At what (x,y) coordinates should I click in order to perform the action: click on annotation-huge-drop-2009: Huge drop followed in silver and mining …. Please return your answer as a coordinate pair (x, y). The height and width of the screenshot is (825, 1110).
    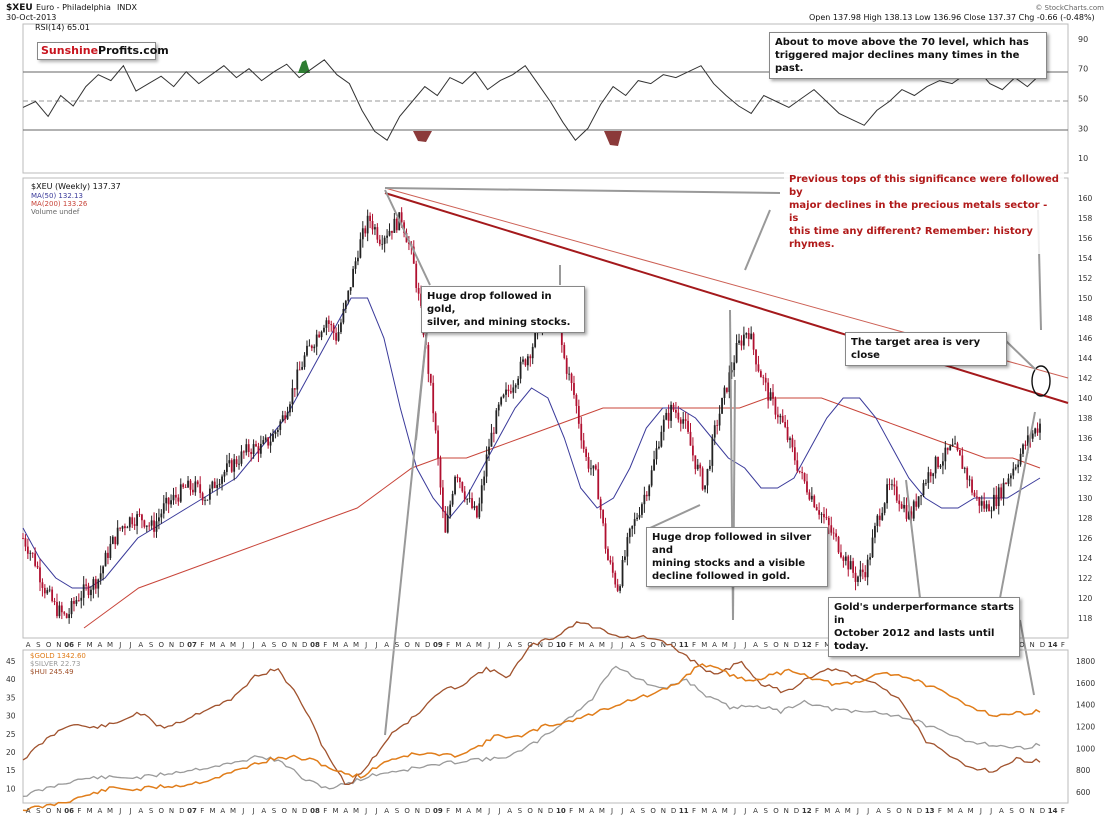
    Looking at the image, I should click on (737, 557).